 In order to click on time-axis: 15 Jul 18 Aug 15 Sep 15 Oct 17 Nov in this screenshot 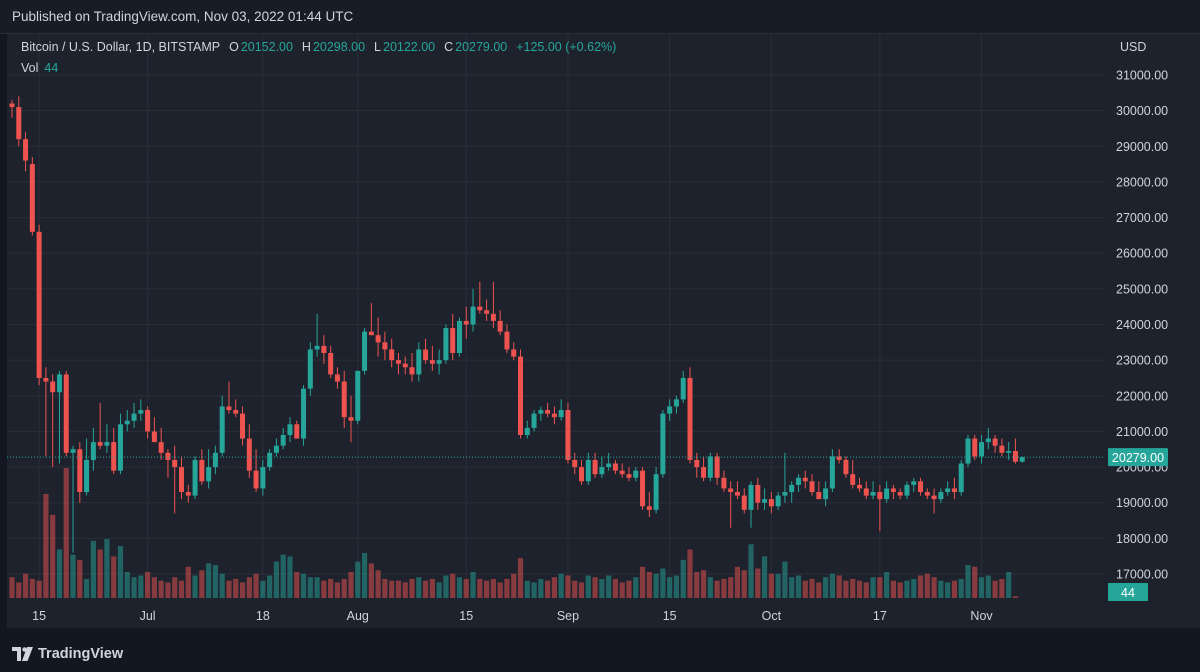, I will do `click(512, 616)`.